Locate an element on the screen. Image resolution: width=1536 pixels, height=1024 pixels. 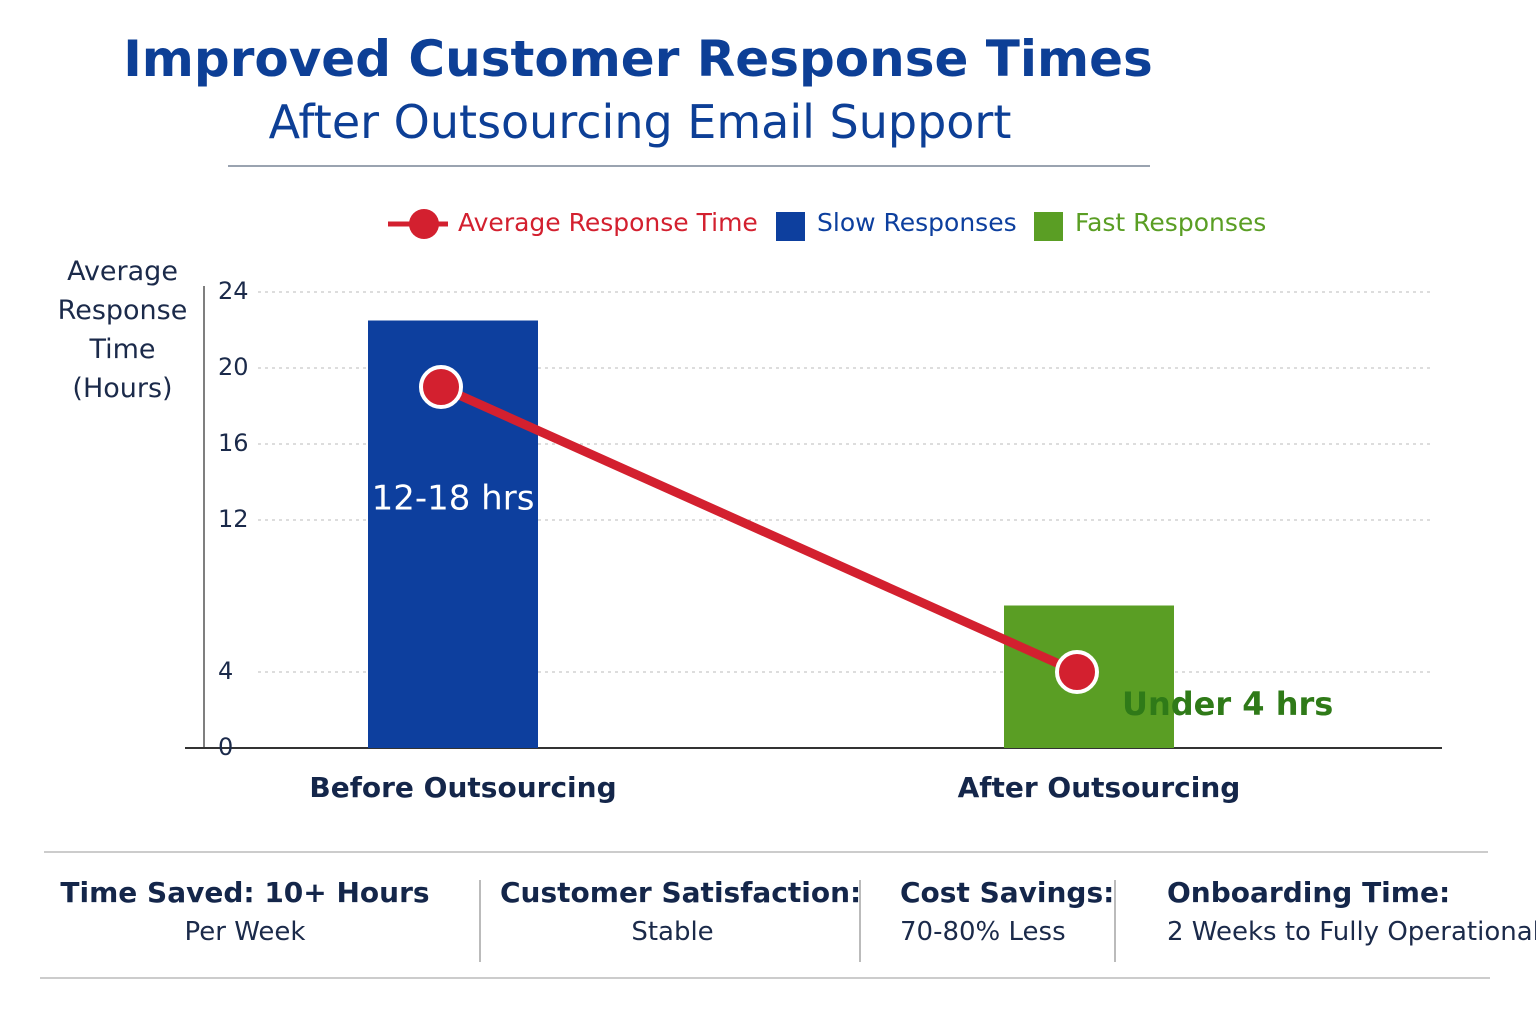
legend-label: Average Response Time is located at coordinates (608, 222).